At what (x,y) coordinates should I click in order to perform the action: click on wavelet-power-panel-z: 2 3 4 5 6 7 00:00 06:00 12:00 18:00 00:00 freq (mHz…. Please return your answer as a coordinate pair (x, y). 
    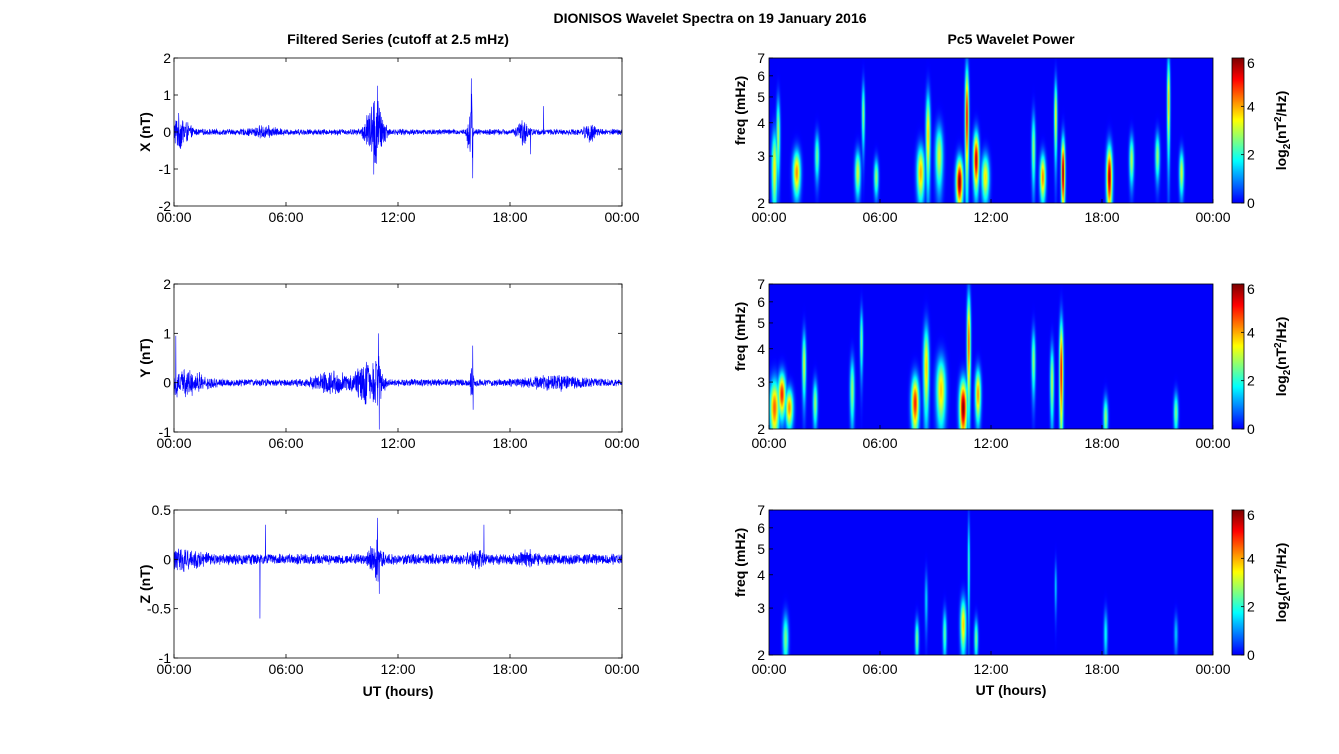
    Looking at the image, I should click on (1012, 600).